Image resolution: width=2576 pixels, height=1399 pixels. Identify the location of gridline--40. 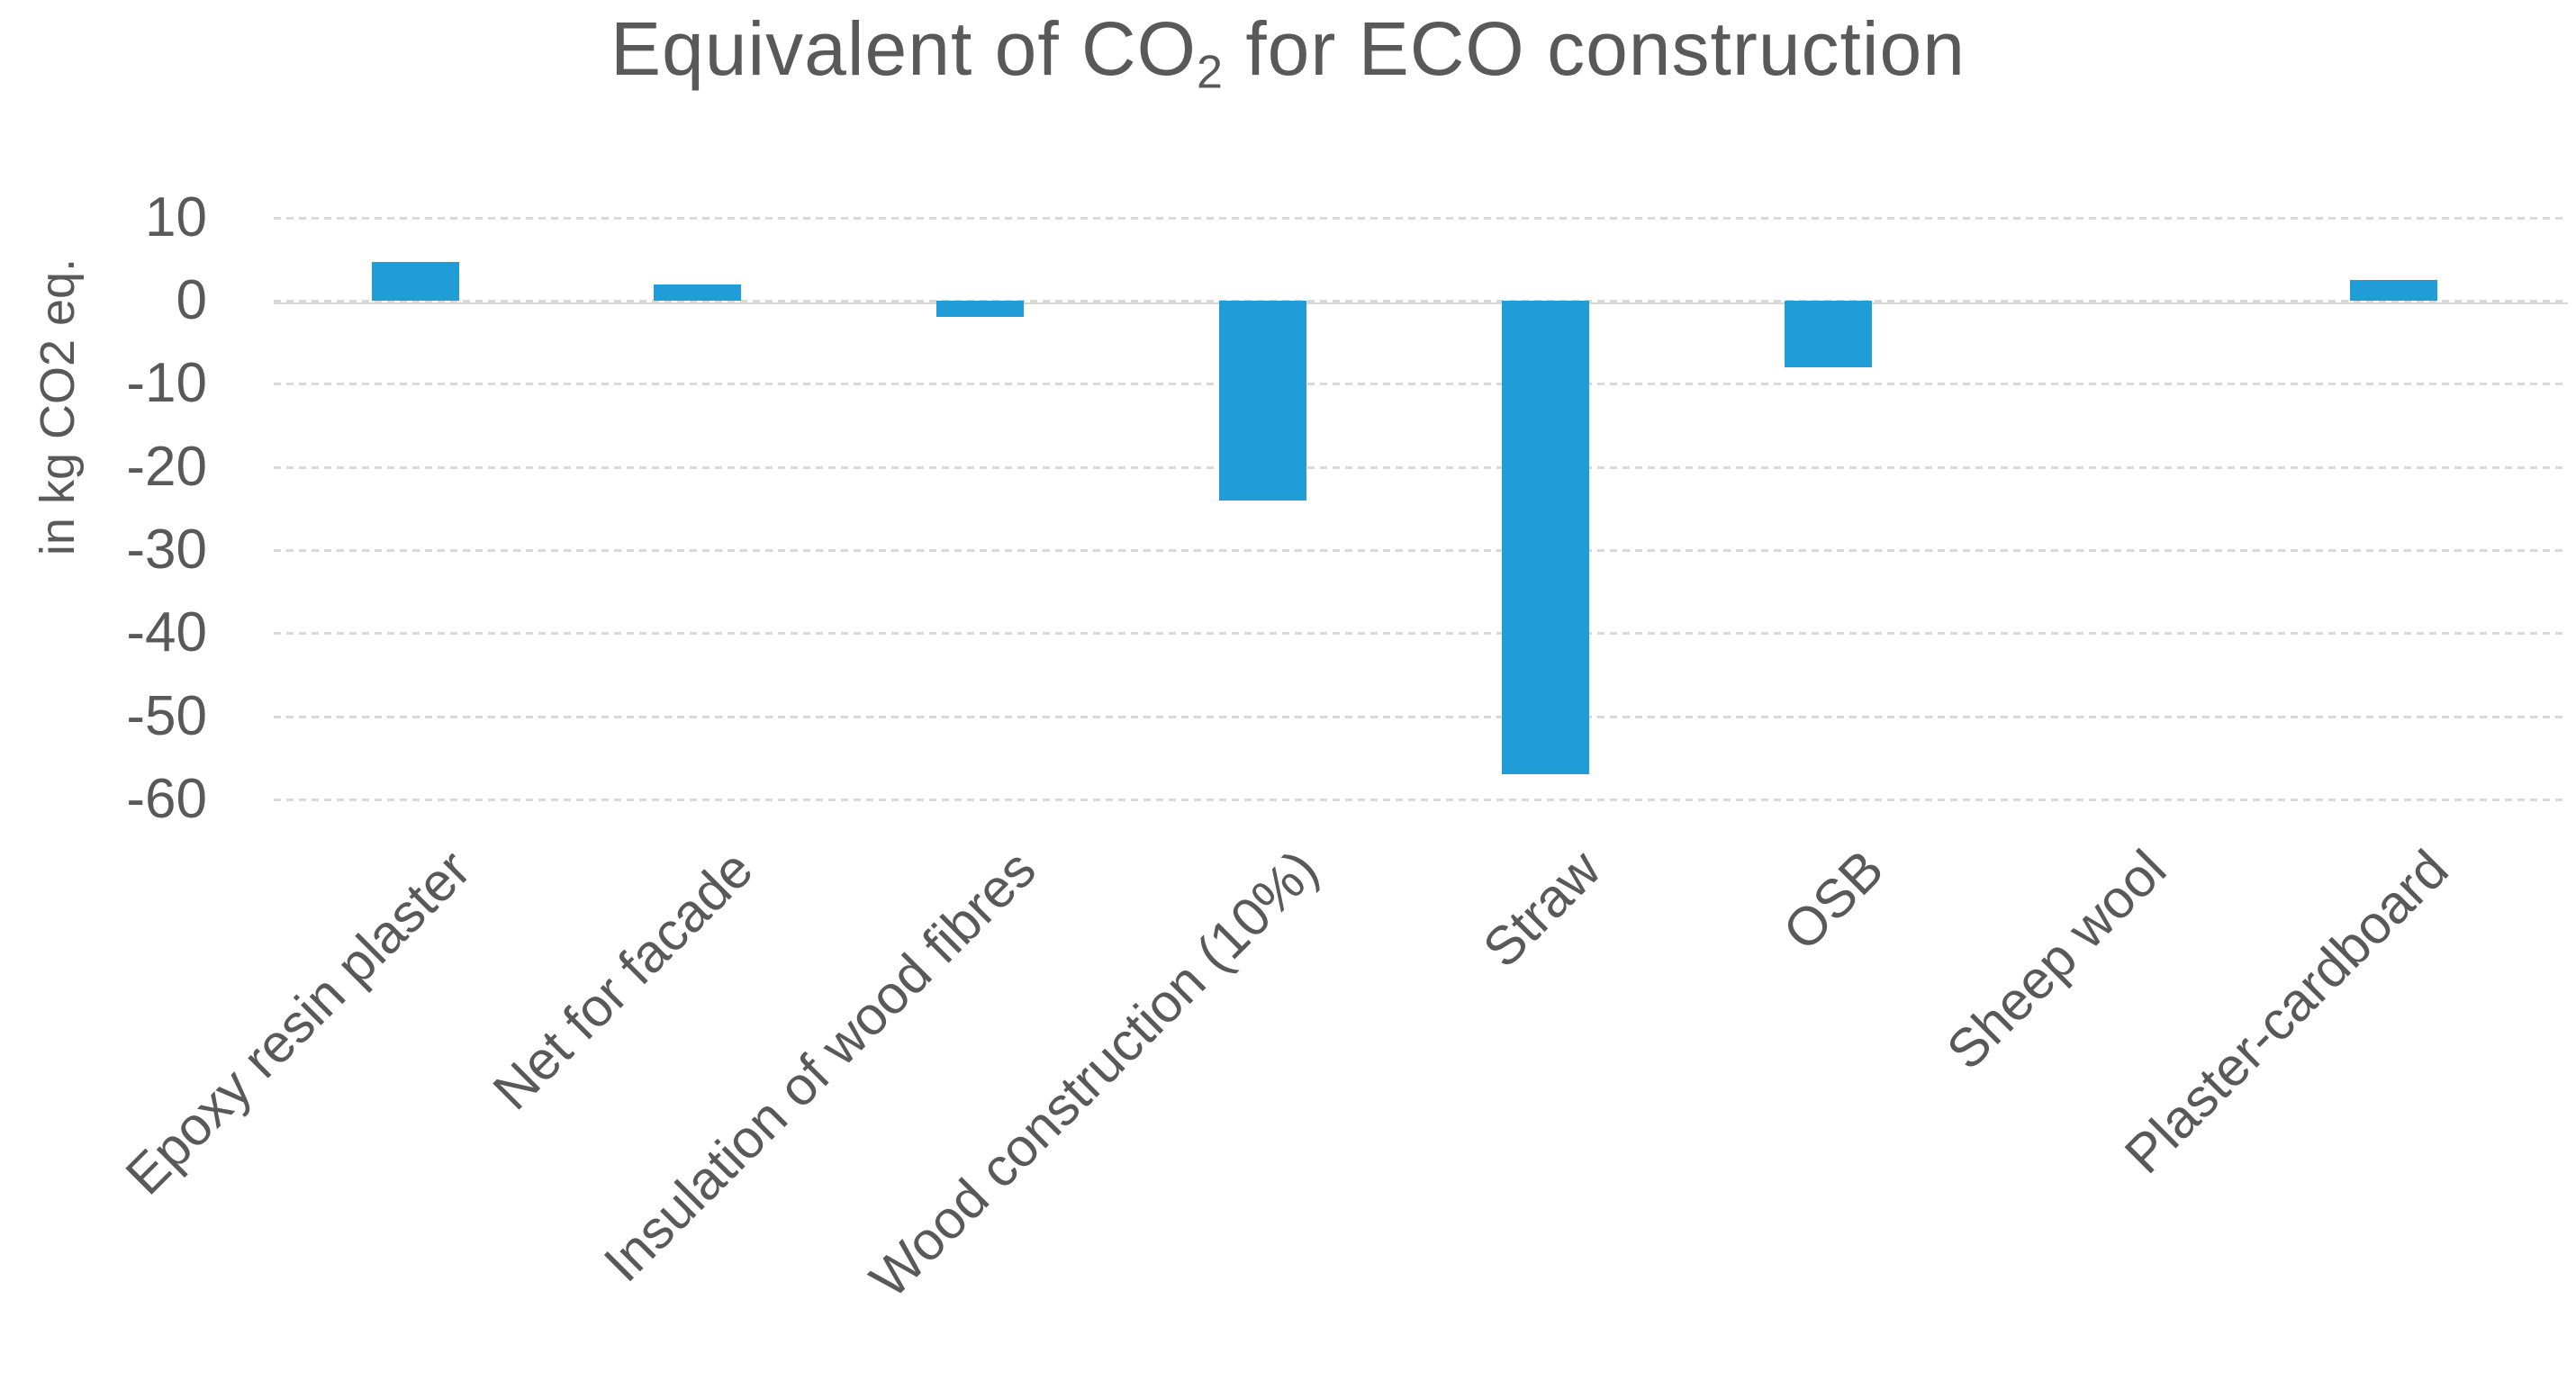
(1421, 634).